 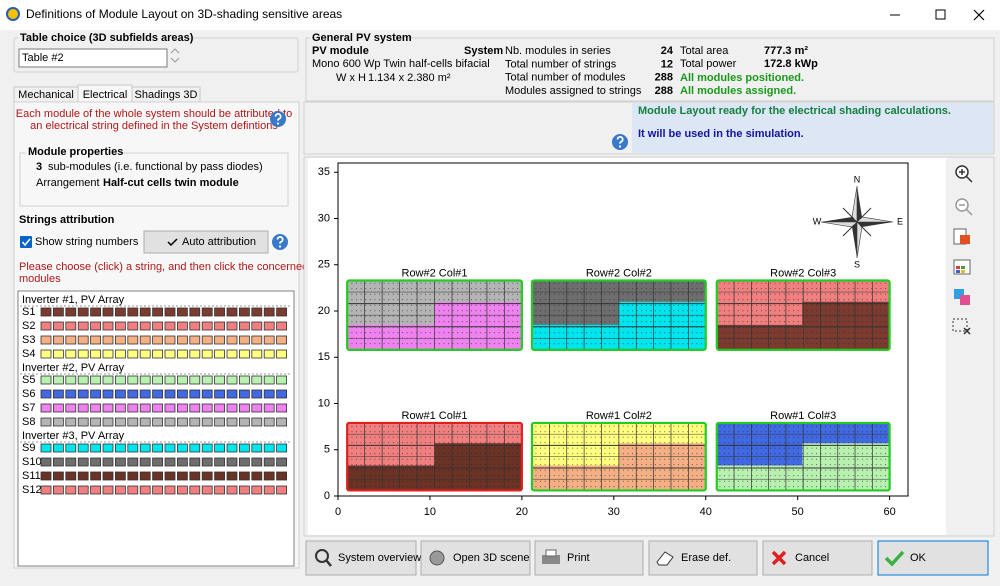 What do you see at coordinates (28, 448) in the screenshot?
I see `string-name: S9` at bounding box center [28, 448].